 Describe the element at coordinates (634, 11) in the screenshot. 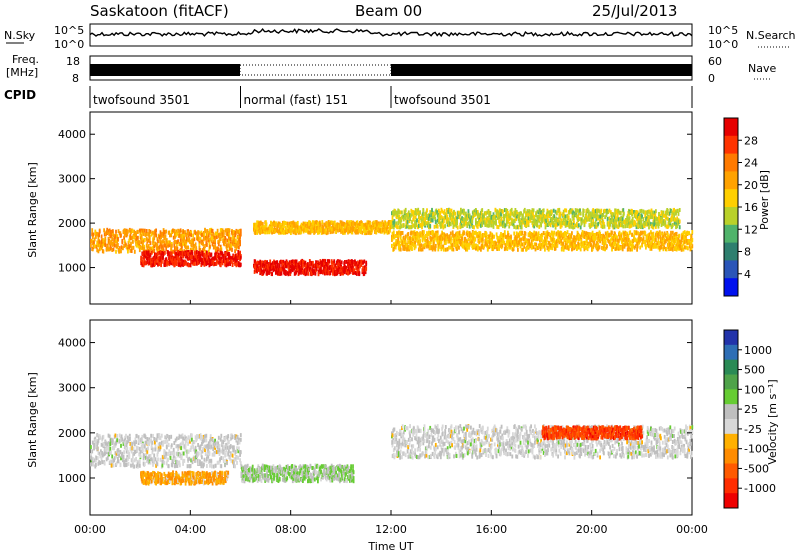

I see `date-label: 25/Jul/2013` at that location.